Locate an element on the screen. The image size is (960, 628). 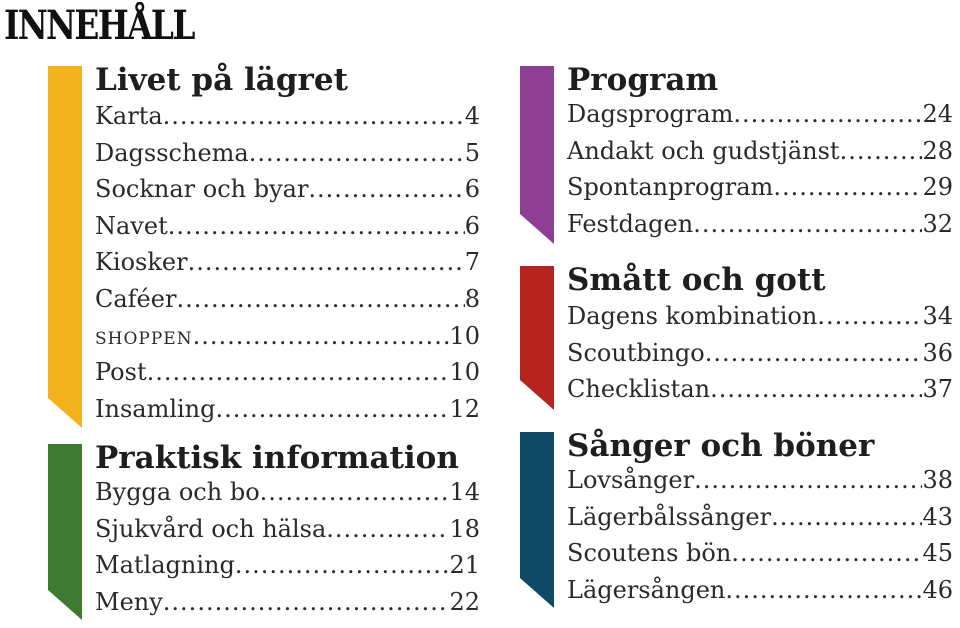
toc-entry-label: Lägersången is located at coordinates (646, 589).